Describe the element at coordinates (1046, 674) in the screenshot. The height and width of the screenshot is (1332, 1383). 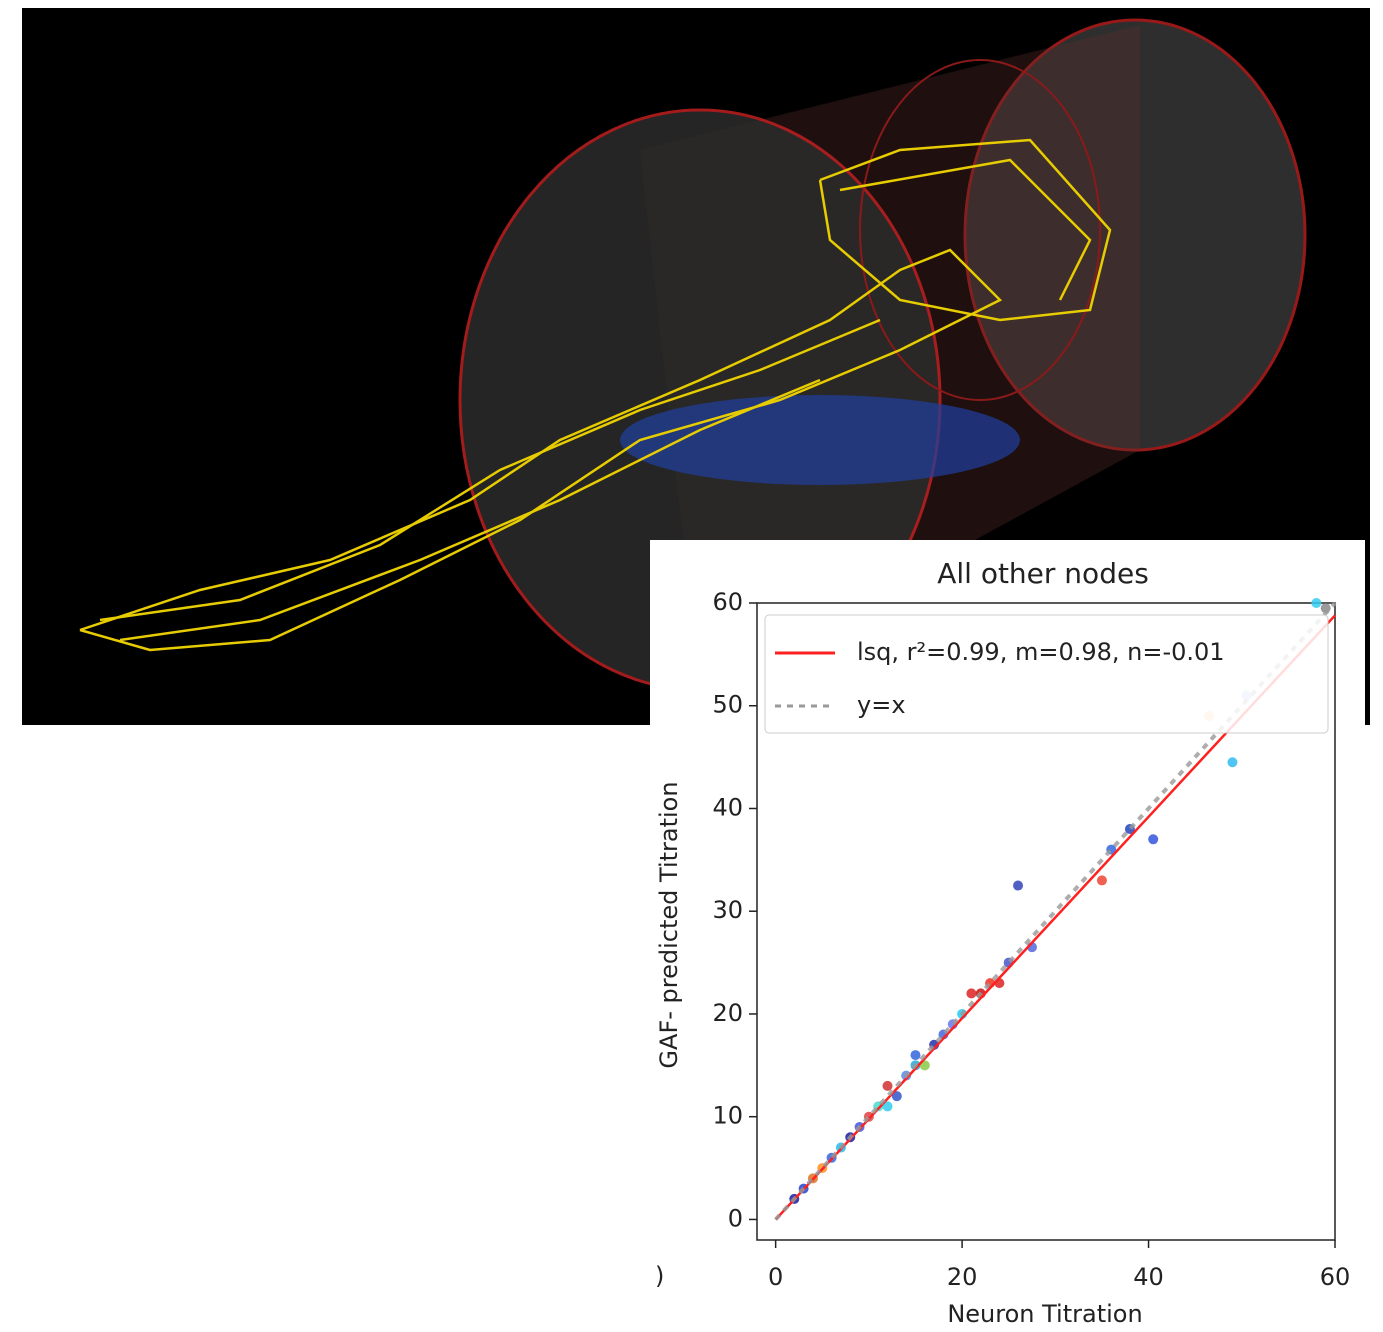
I see `legend-box` at that location.